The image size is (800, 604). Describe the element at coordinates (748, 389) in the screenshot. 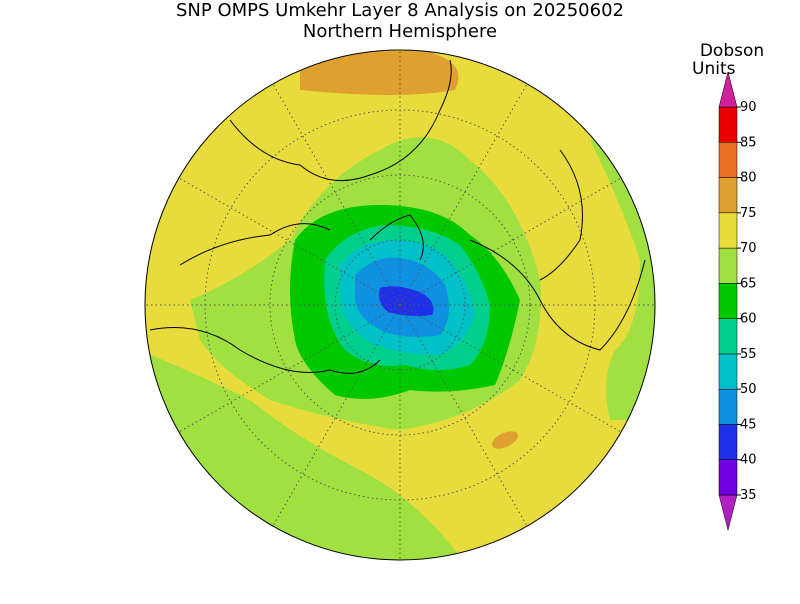

I see `colorbar-tick-label: 50` at that location.